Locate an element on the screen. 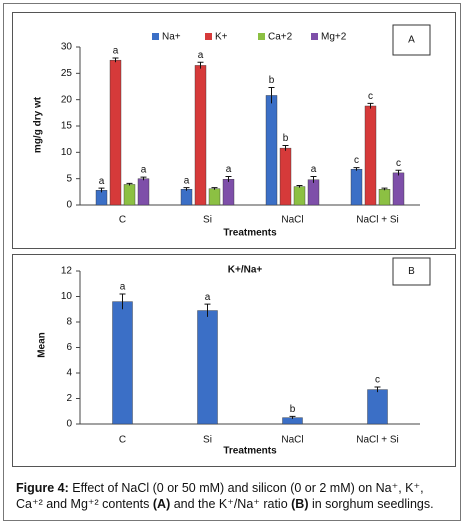  y-axis-title: mg/g dry wt is located at coordinates (38, 124).